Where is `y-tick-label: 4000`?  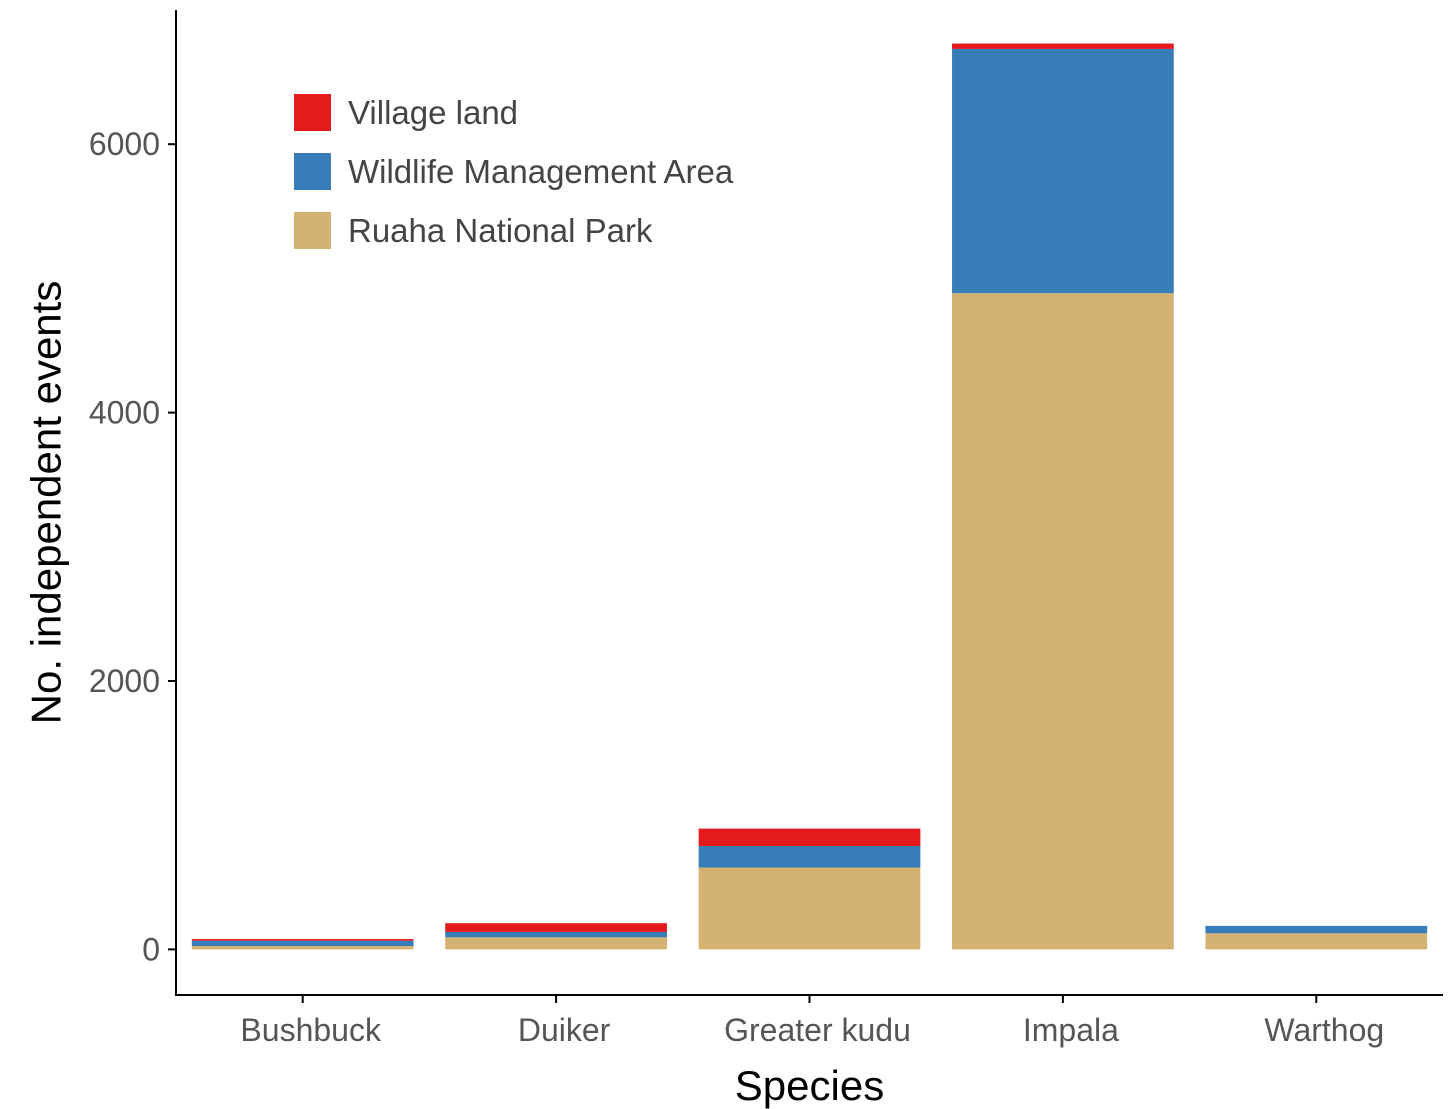
y-tick-label: 4000 is located at coordinates (124, 413).